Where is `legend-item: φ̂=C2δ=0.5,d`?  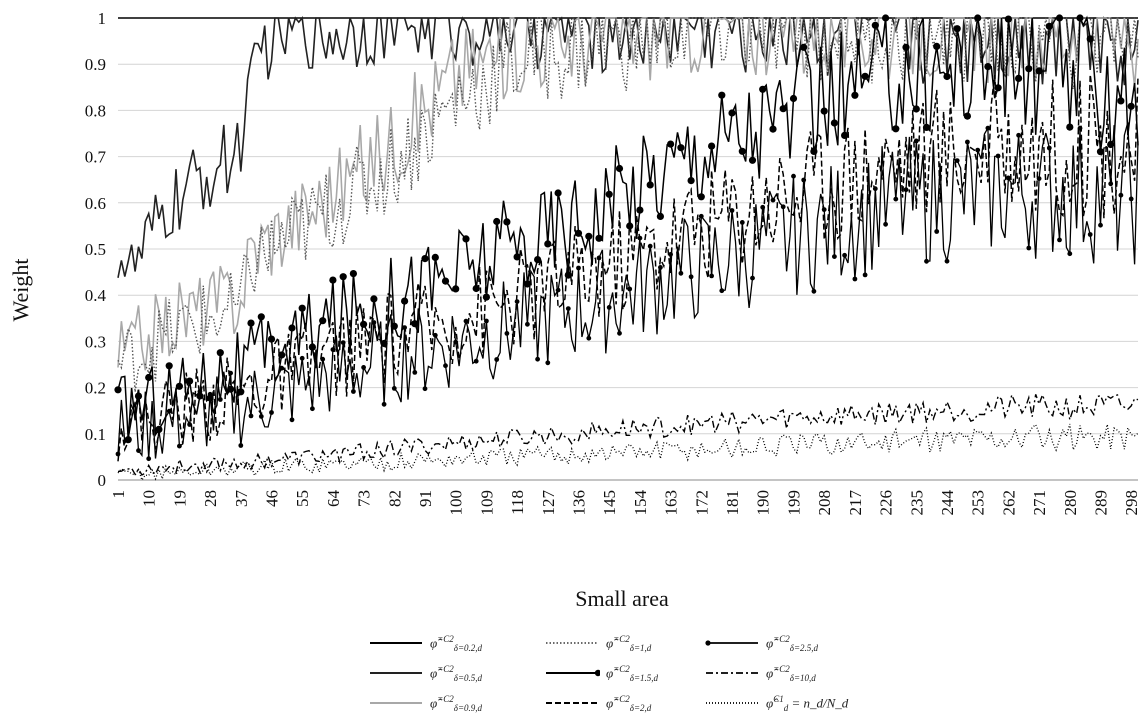
legend-item: φ̂=C2δ=0.5,d is located at coordinates (425, 673).